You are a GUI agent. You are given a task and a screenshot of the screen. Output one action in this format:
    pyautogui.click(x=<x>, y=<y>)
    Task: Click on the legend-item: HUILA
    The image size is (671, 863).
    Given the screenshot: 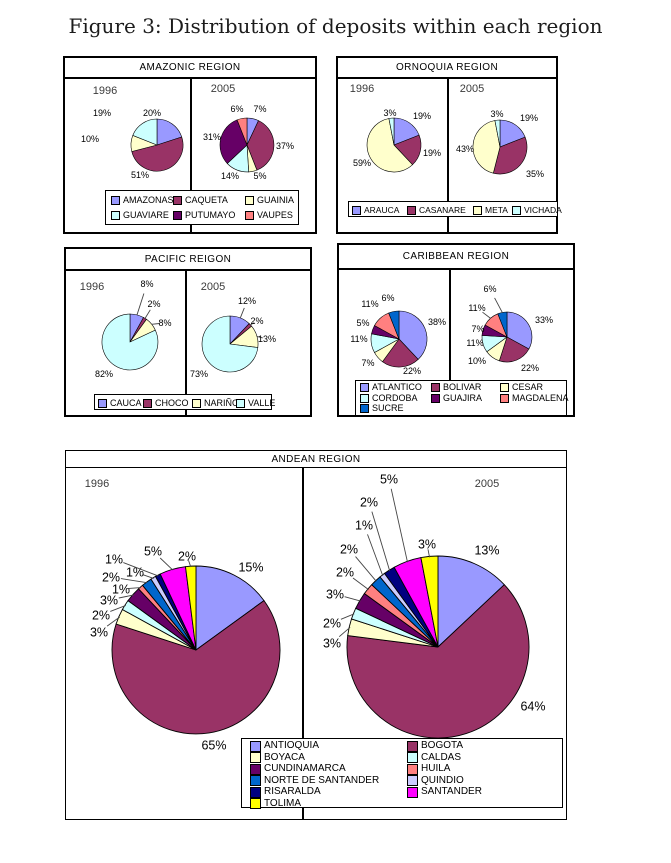 What is the action you would take?
    pyautogui.click(x=429, y=769)
    